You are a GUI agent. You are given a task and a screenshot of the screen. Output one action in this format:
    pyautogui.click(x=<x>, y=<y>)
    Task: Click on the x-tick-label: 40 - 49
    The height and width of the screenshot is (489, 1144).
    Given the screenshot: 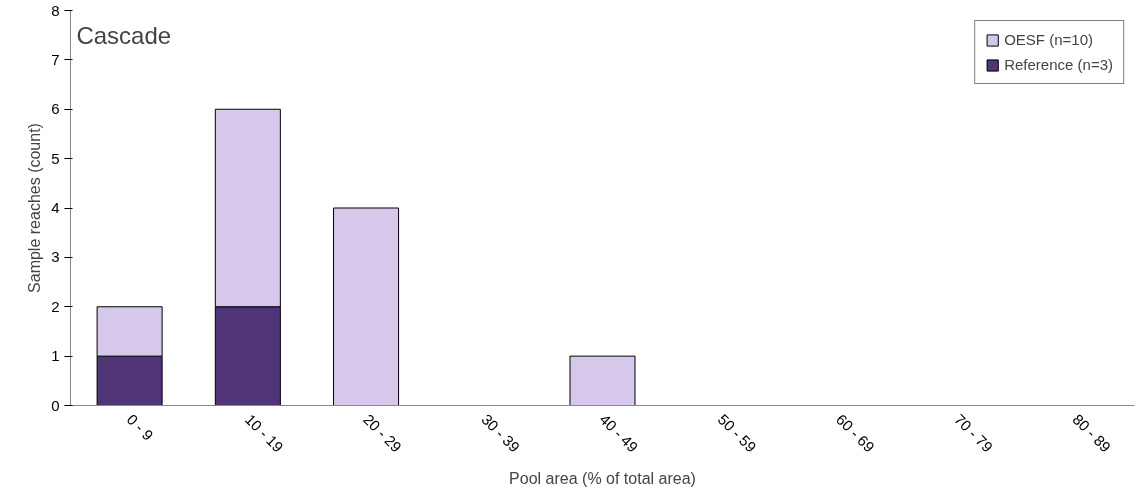 What is the action you would take?
    pyautogui.click(x=619, y=433)
    